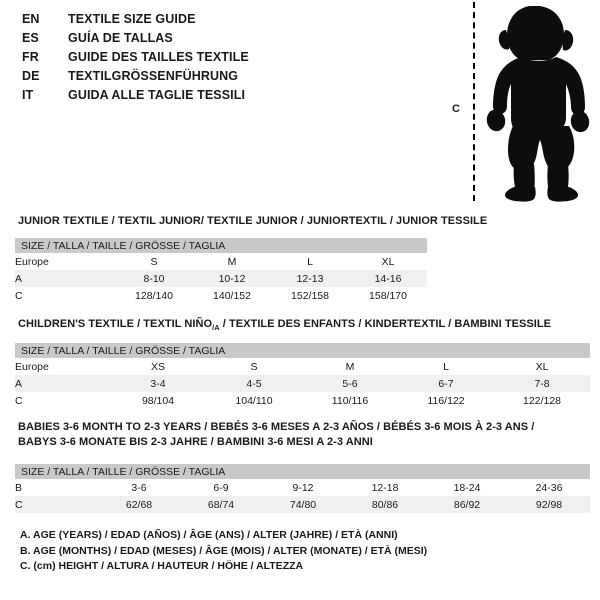  Describe the element at coordinates (153, 76) in the screenshot. I see `language-title: TEXTILGRÖSSENFÜHRUNG` at that location.